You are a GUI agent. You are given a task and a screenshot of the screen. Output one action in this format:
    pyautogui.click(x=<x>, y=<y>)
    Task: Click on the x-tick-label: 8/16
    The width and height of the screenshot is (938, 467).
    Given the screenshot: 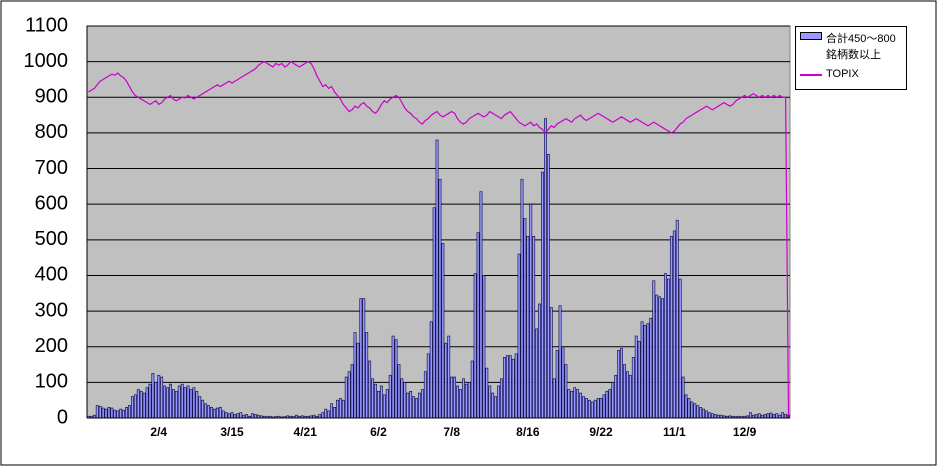 What is the action you would take?
    pyautogui.click(x=528, y=432)
    